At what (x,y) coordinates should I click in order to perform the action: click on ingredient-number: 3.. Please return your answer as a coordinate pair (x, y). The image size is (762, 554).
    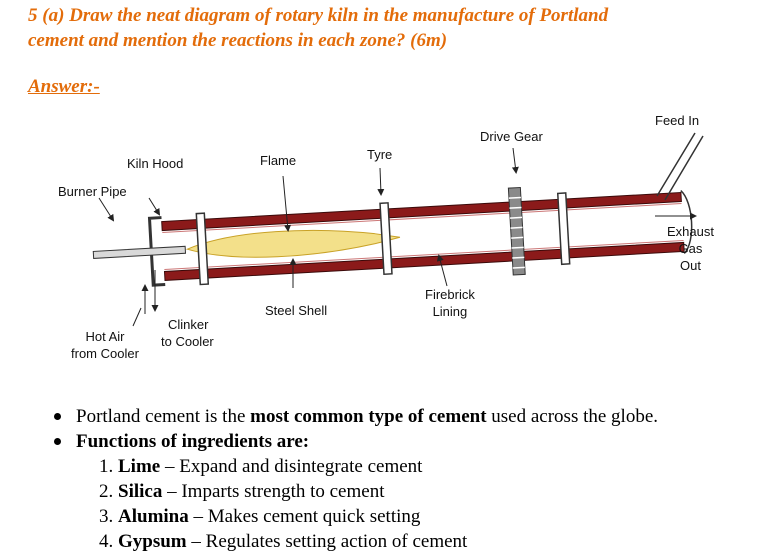
    Looking at the image, I should click on (106, 516).